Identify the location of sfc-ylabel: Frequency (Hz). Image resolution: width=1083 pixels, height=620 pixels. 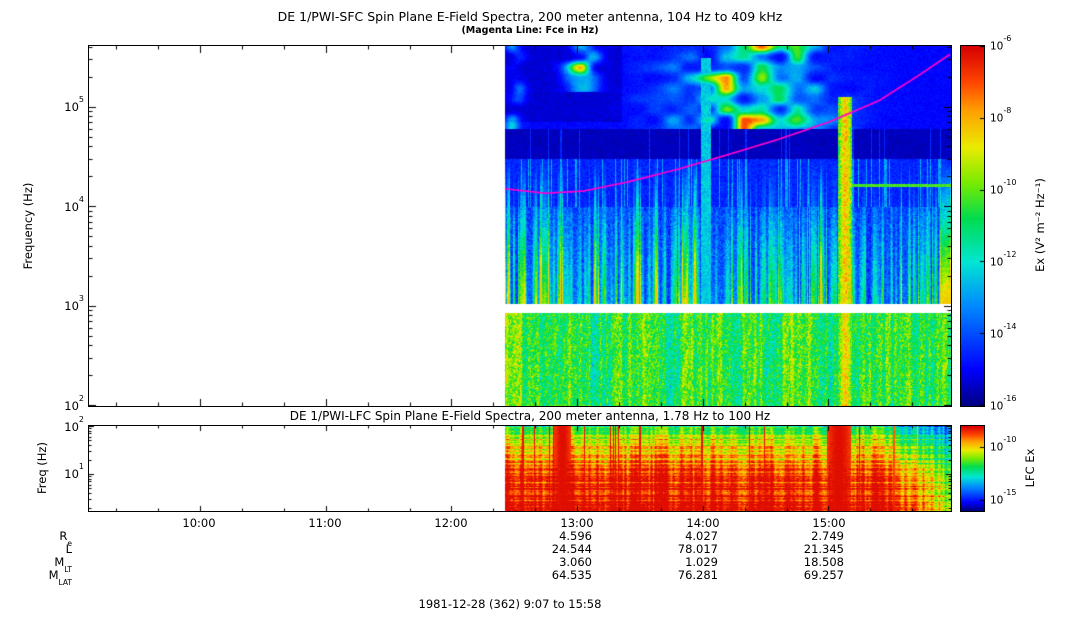
(28, 226).